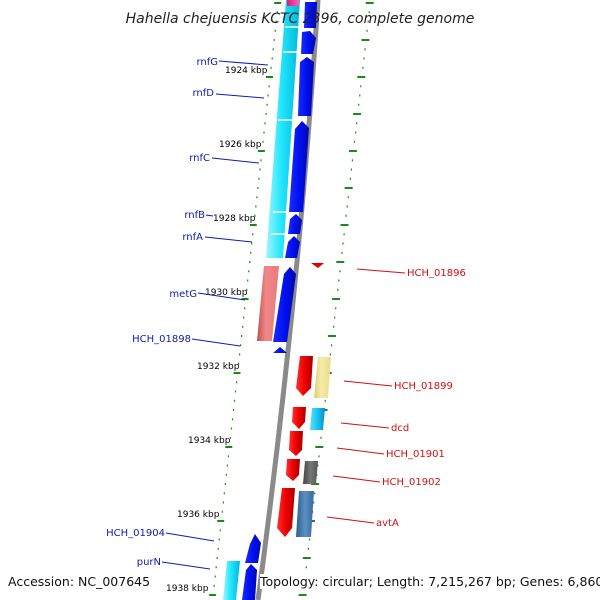  Describe the element at coordinates (209, 441) in the screenshot. I see `kbp-label-1934: 1934 kbp` at that location.